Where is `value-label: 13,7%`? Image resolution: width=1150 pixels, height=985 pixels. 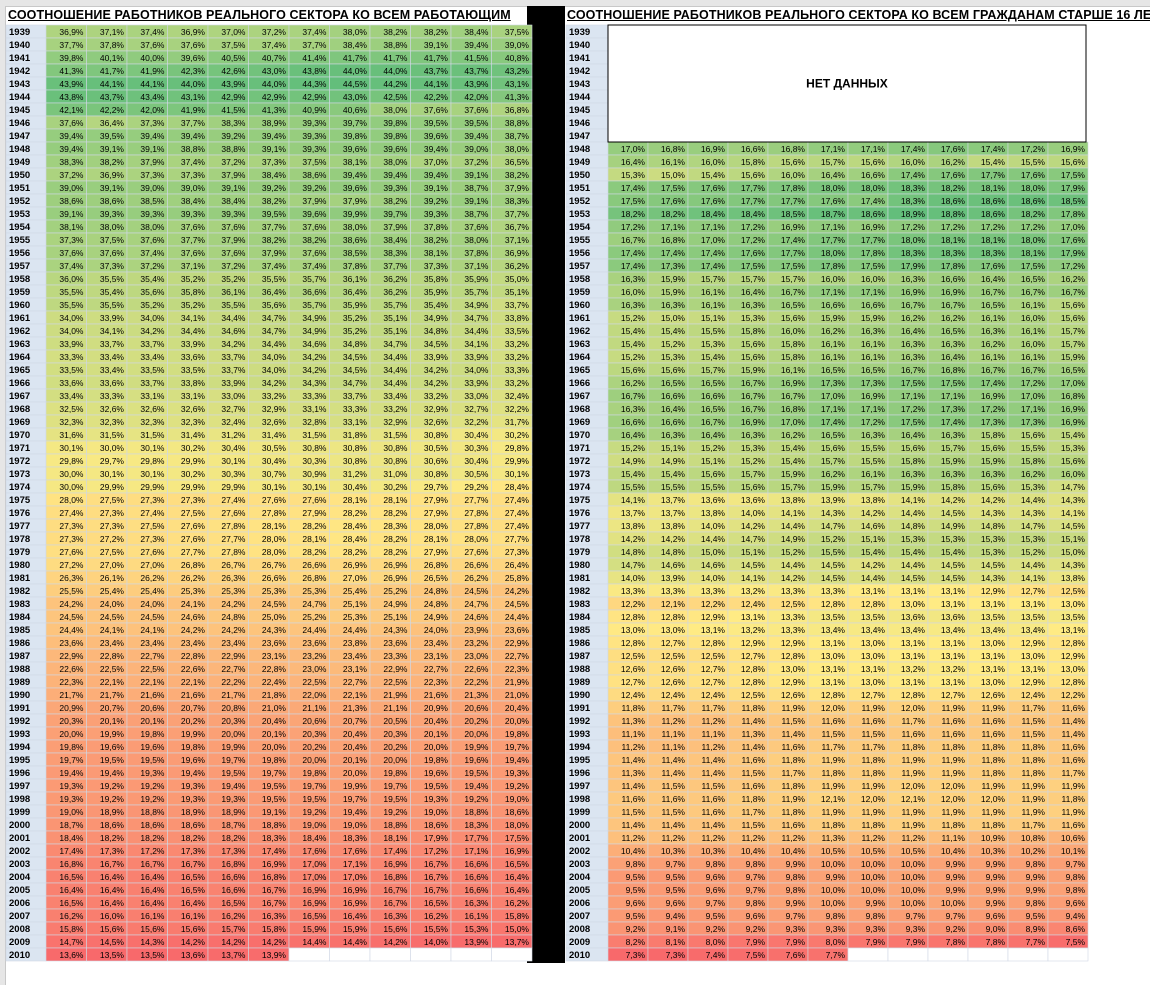 value-label: 13,7% is located at coordinates (233, 955).